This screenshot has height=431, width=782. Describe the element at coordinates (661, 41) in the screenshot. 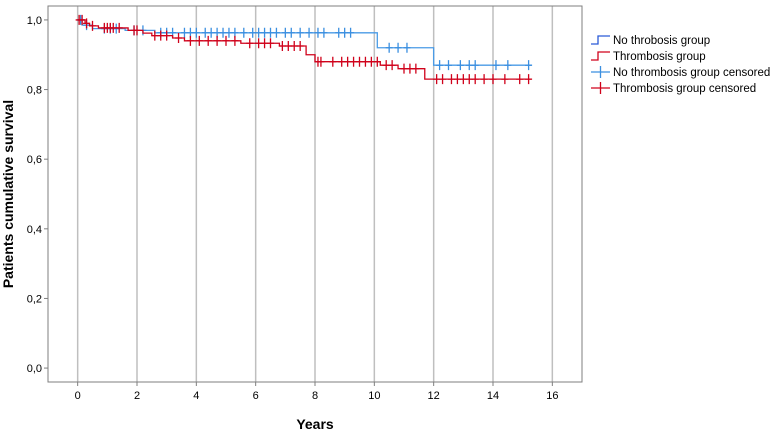

I see `legend-label: No throbosis group` at that location.